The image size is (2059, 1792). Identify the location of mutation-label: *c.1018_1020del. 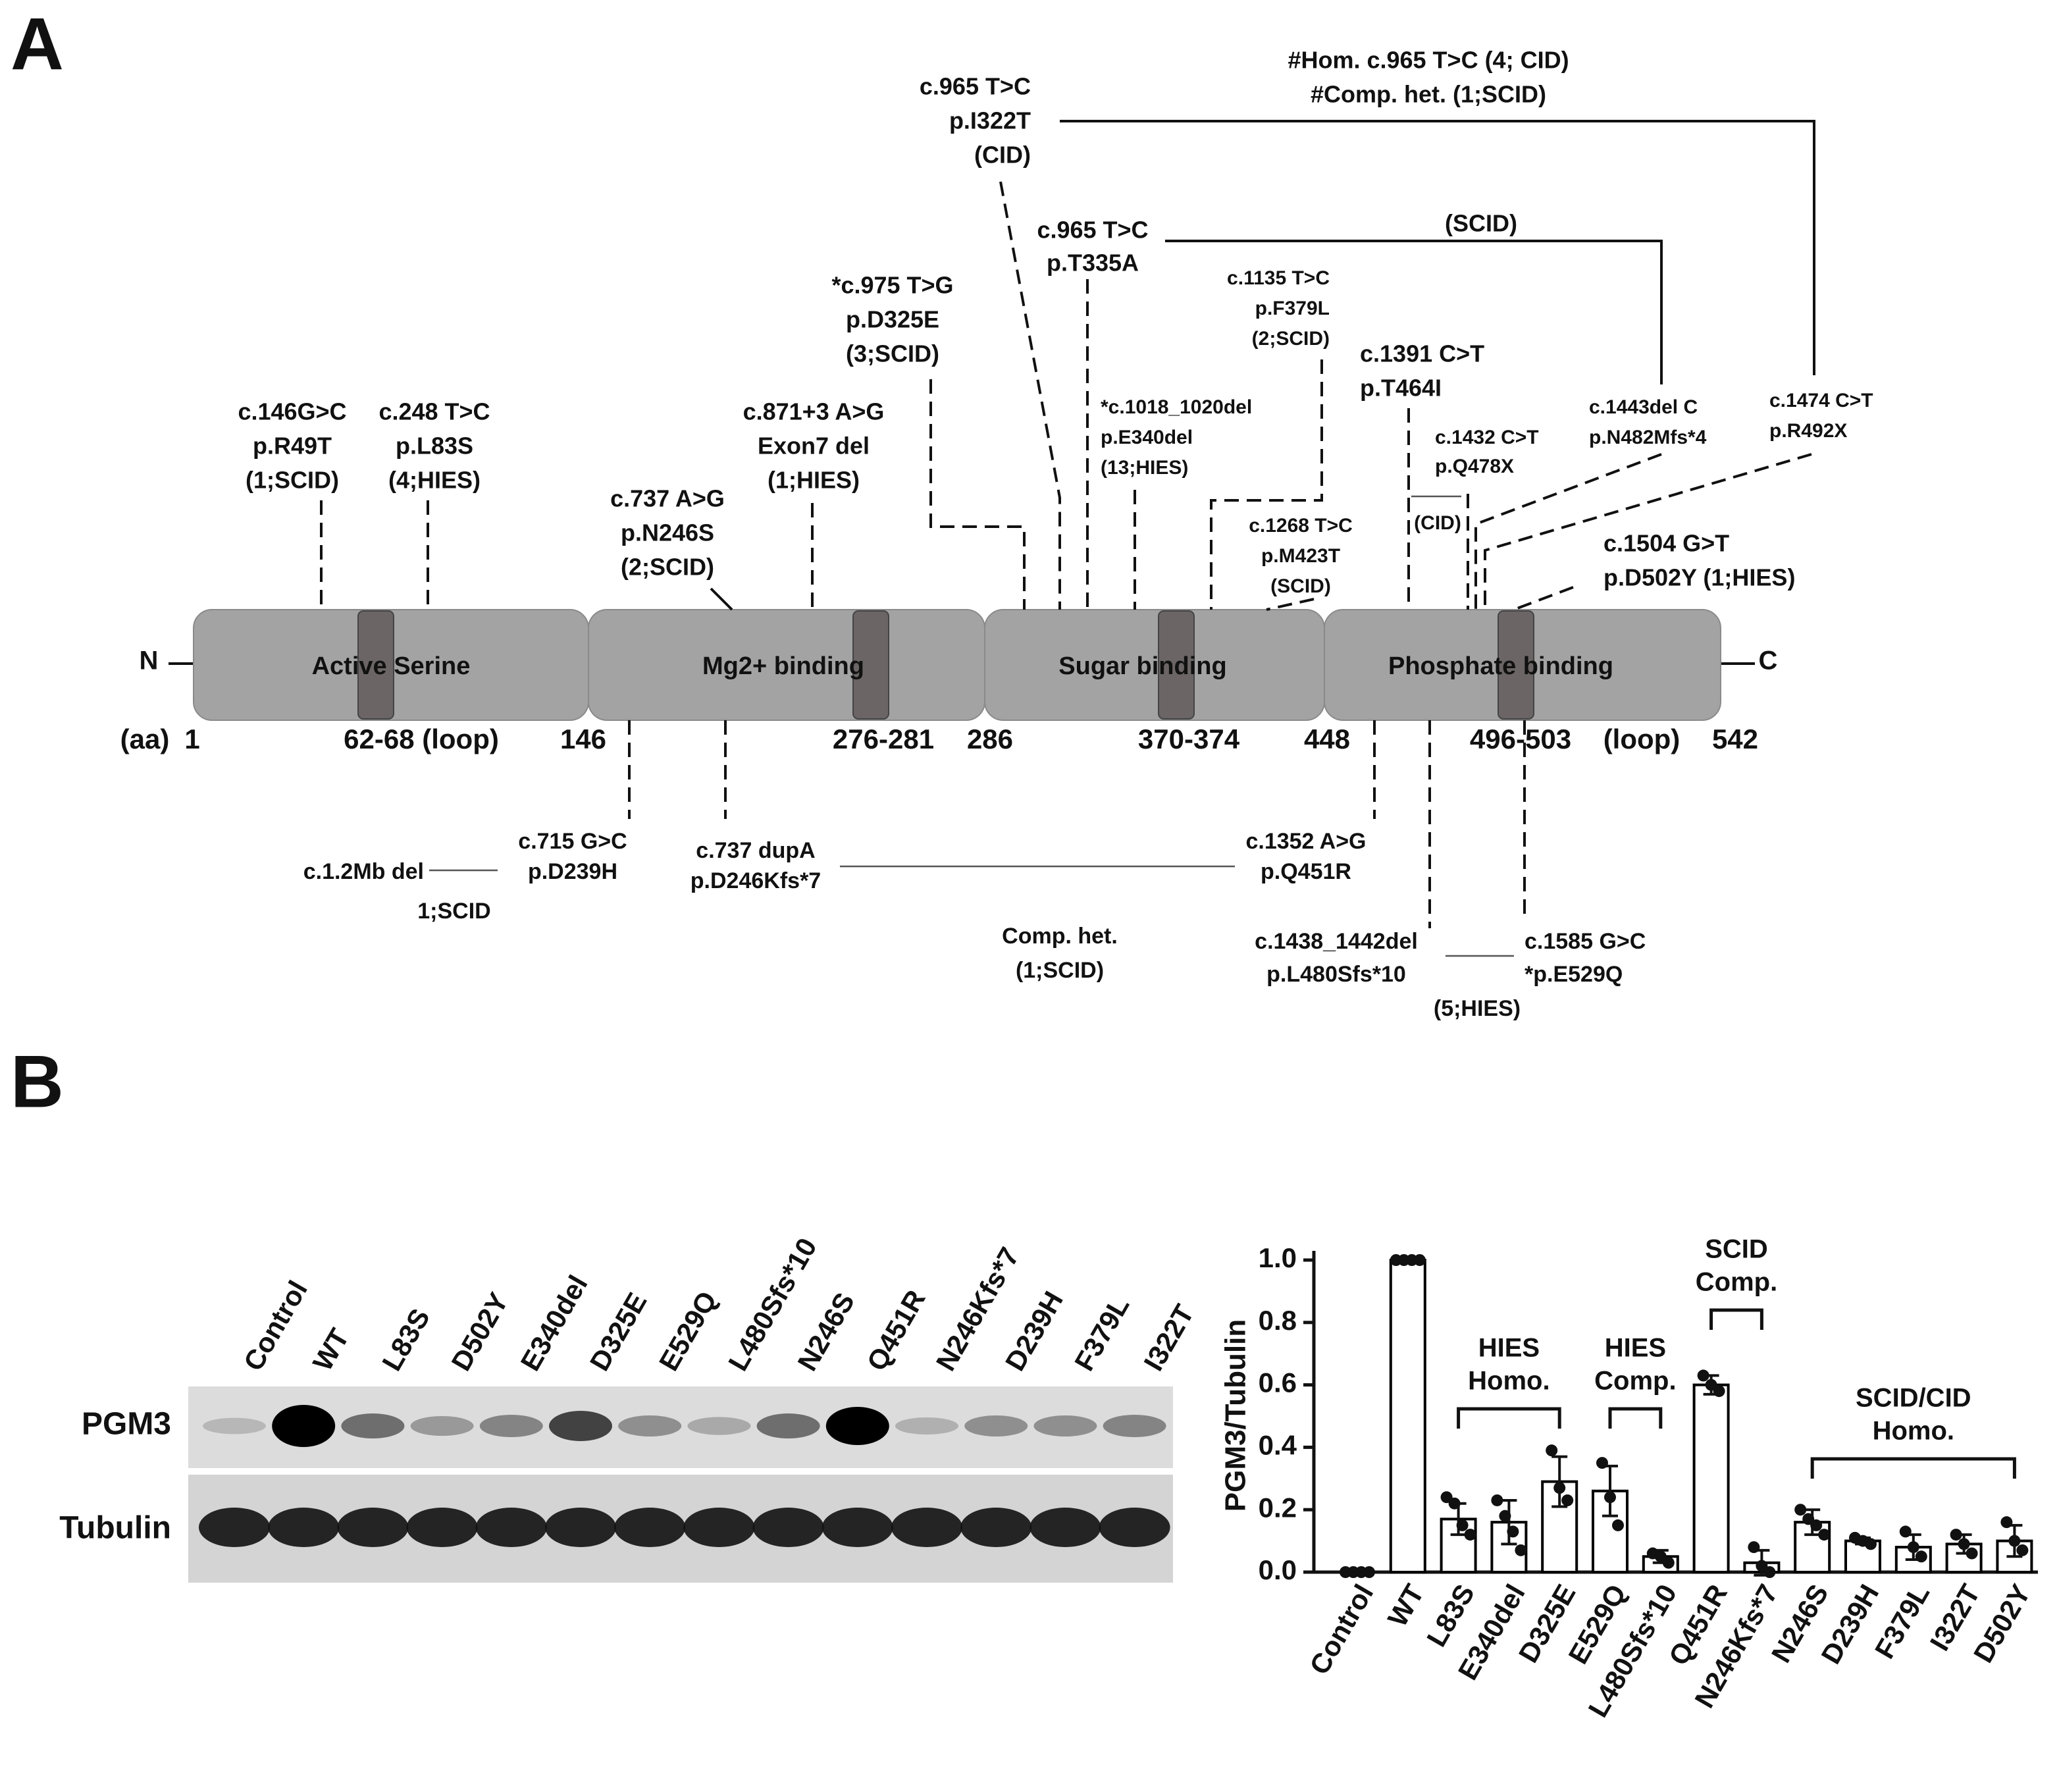
(1177, 407).